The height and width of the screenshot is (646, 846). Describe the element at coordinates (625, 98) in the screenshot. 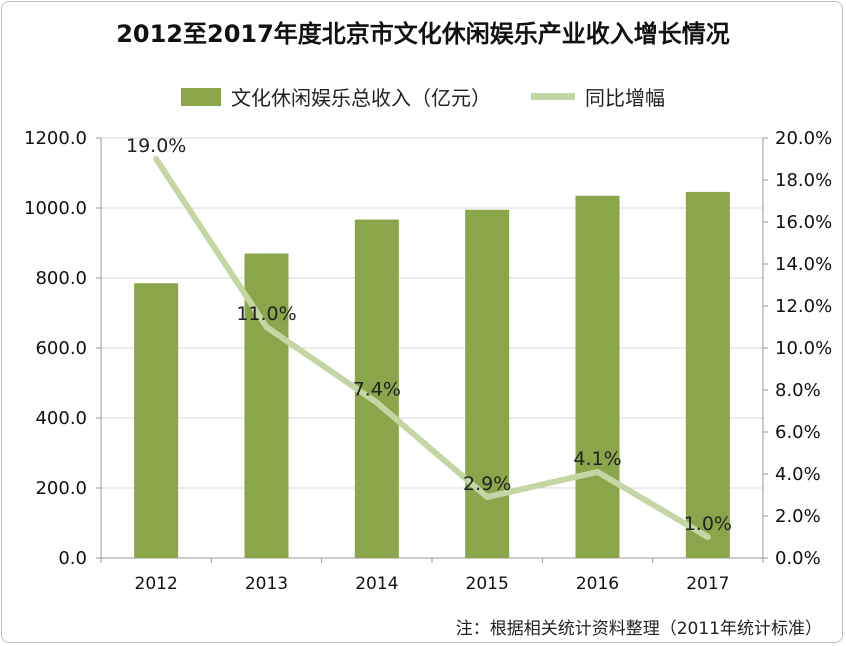

I see `legend-label-growth: 同比增幅` at that location.